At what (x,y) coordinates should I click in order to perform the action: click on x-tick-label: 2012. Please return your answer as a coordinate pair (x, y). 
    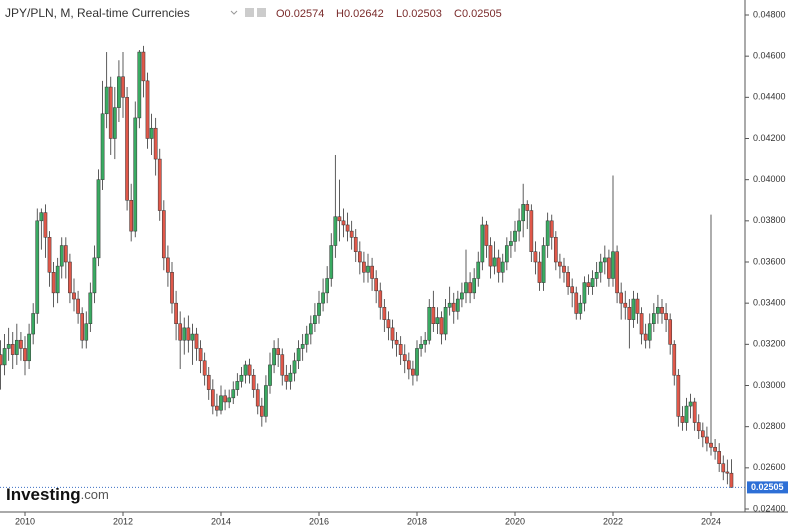
    Looking at the image, I should click on (123, 521).